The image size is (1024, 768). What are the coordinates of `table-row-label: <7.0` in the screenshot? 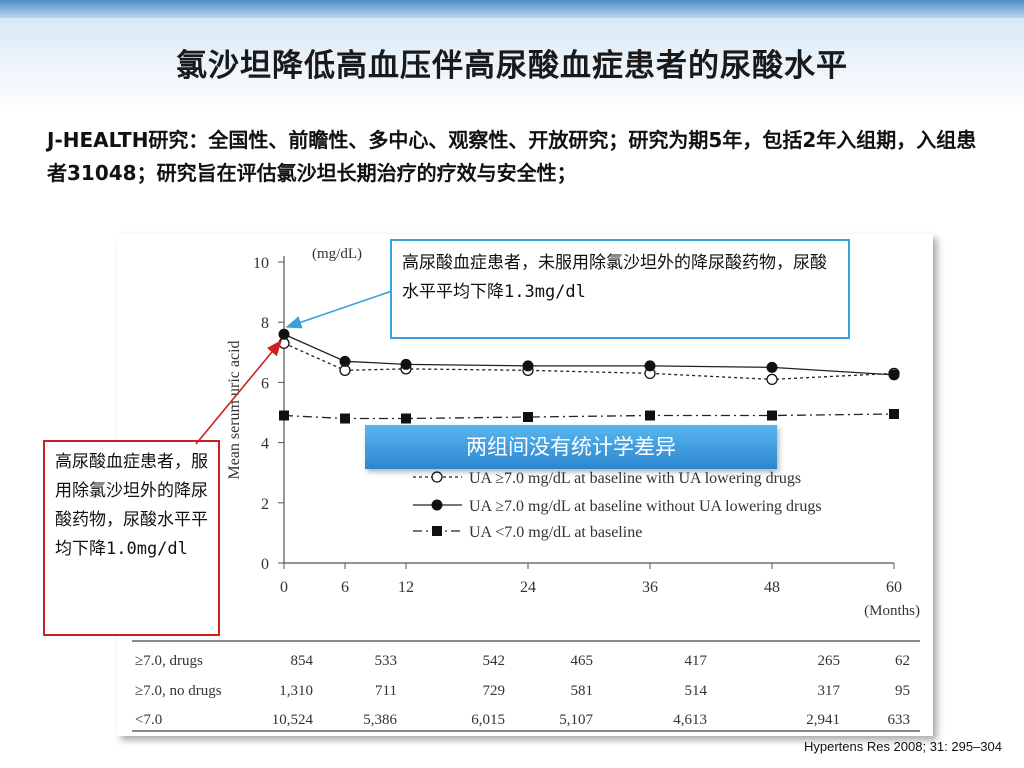 It's located at (148, 720).